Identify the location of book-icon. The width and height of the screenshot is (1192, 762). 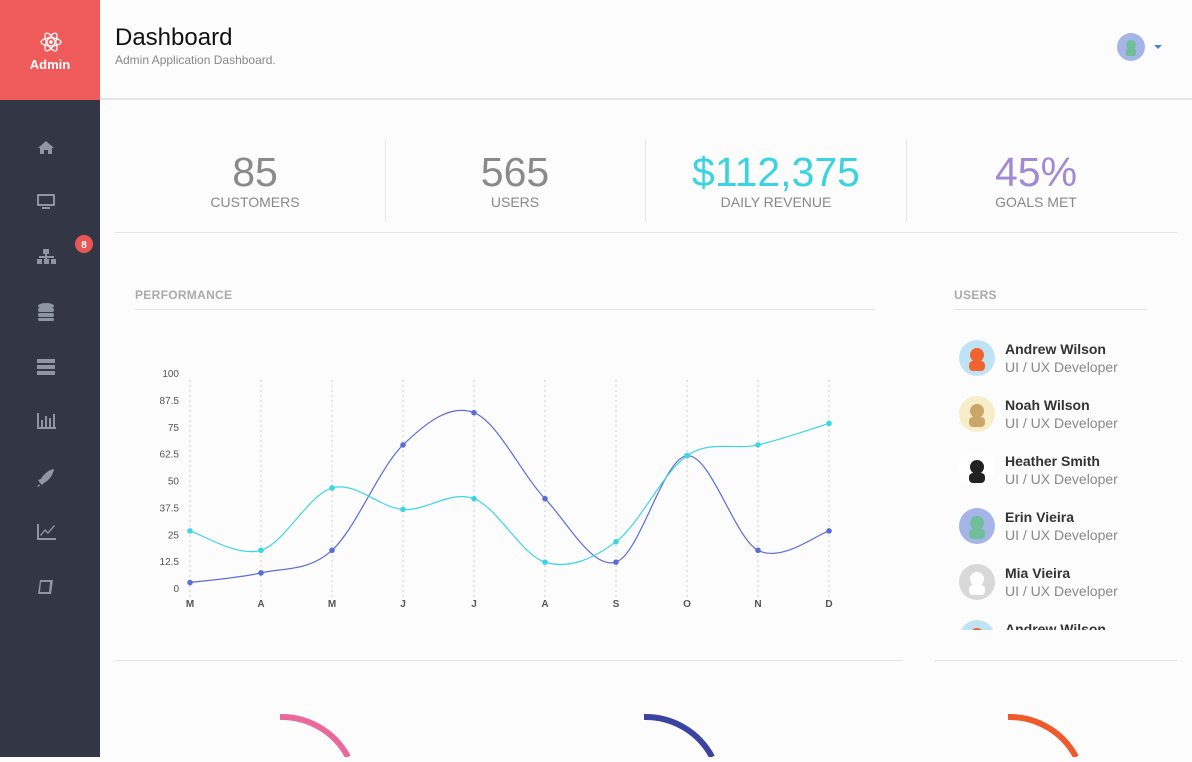
(45, 587).